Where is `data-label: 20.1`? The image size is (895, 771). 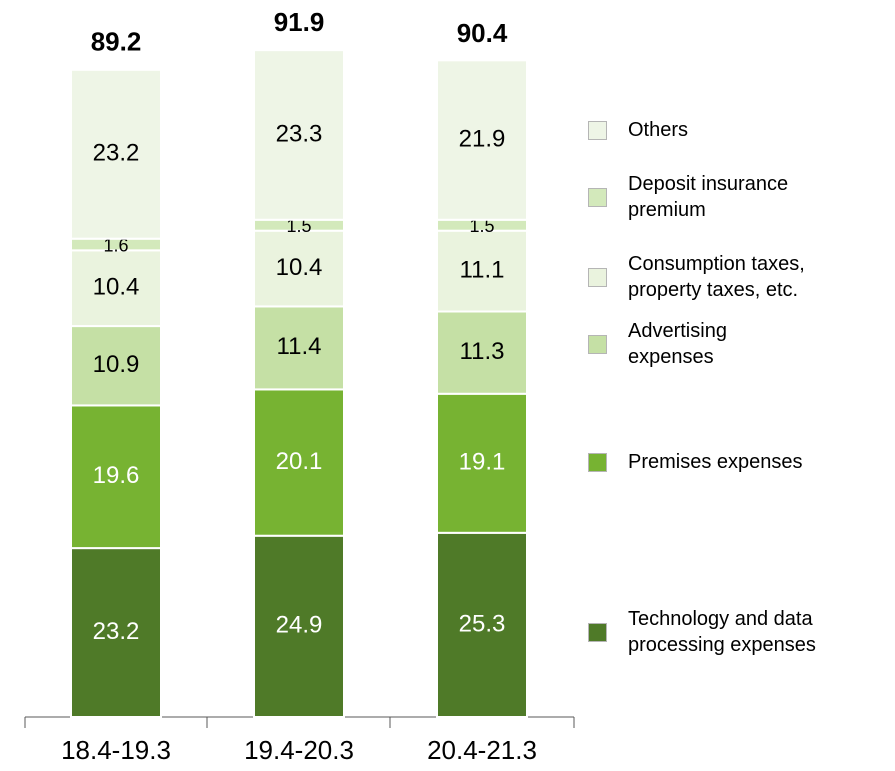 data-label: 20.1 is located at coordinates (299, 461).